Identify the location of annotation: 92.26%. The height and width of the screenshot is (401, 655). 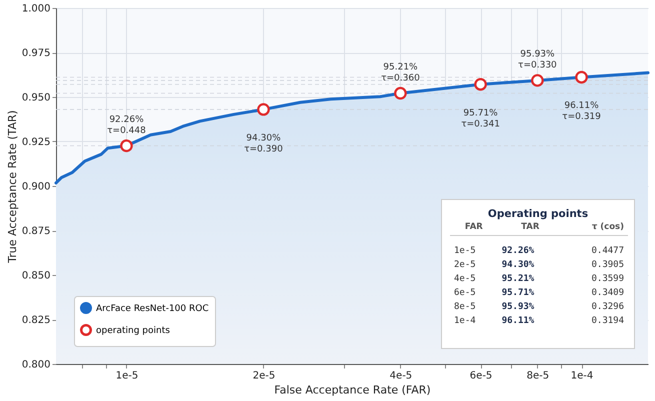
(518, 251).